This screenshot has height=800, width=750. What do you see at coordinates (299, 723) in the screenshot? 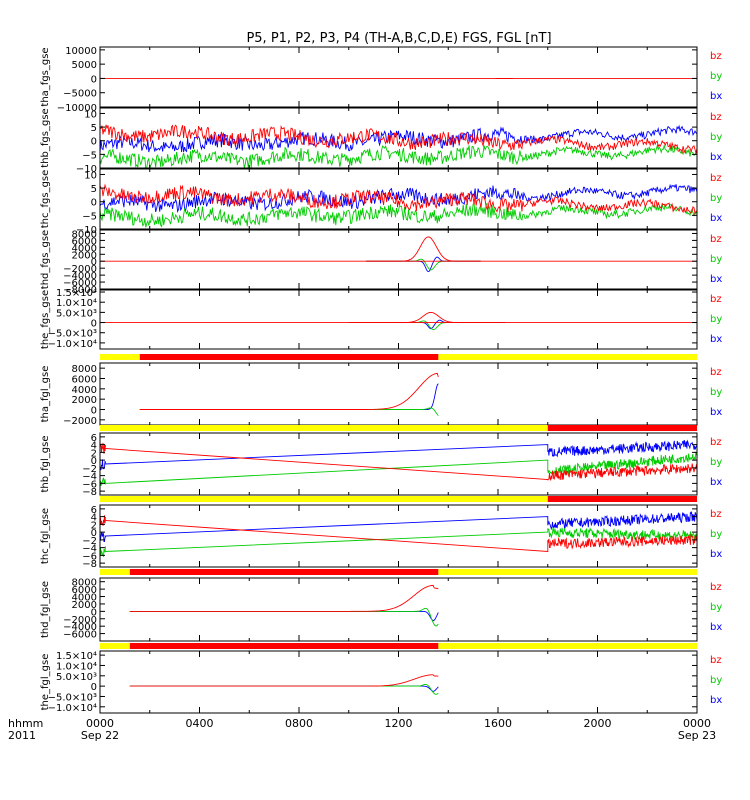
I see `x-tick-label: 0800` at bounding box center [299, 723].